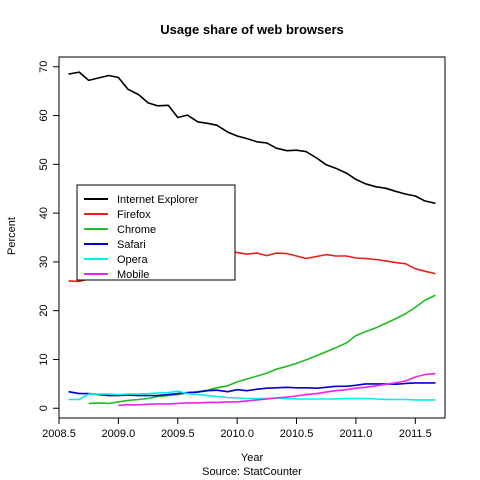  I want to click on y-tick-label: 10, so click(44, 359).